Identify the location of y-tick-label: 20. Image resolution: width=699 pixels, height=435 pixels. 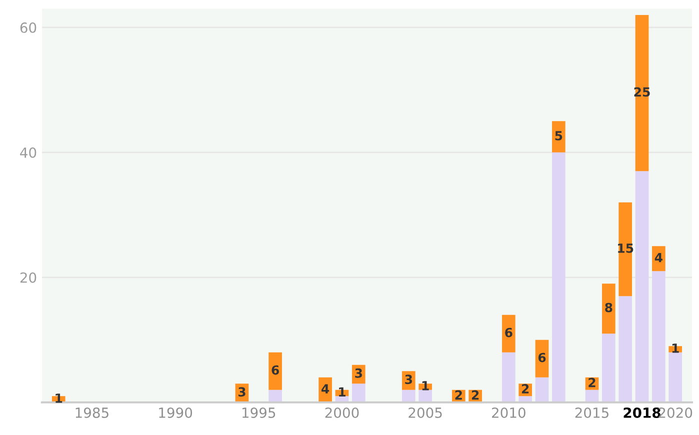
(28, 277).